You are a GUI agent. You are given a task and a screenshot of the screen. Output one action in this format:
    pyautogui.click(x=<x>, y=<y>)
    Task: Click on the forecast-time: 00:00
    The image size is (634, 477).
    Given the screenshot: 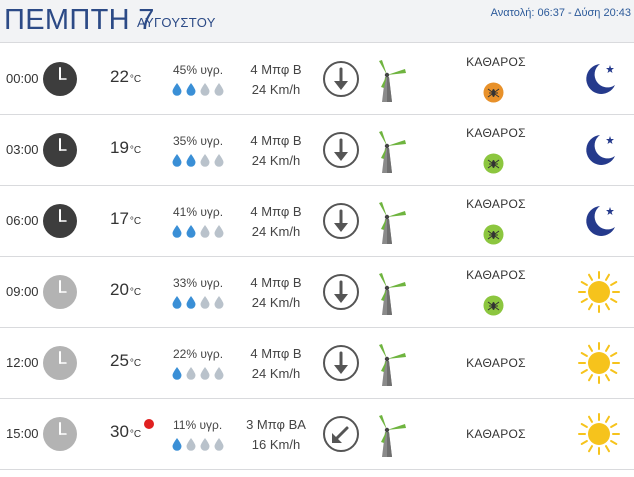 What is the action you would take?
    pyautogui.click(x=22, y=78)
    